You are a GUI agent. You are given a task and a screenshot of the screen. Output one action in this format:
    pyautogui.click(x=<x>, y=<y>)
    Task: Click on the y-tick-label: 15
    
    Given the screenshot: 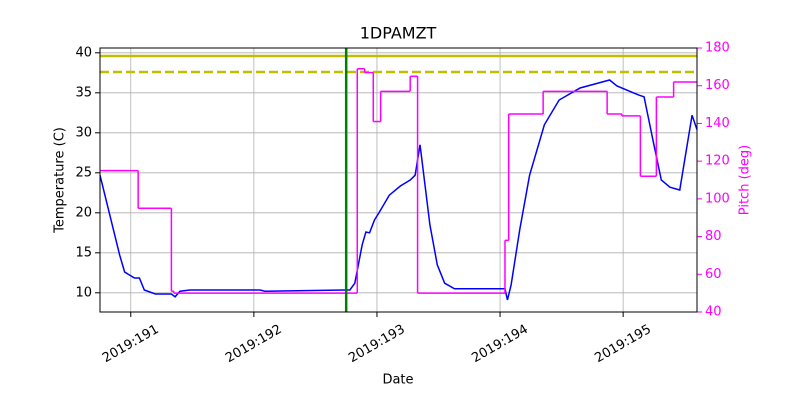 What is the action you would take?
    pyautogui.click(x=83, y=252)
    